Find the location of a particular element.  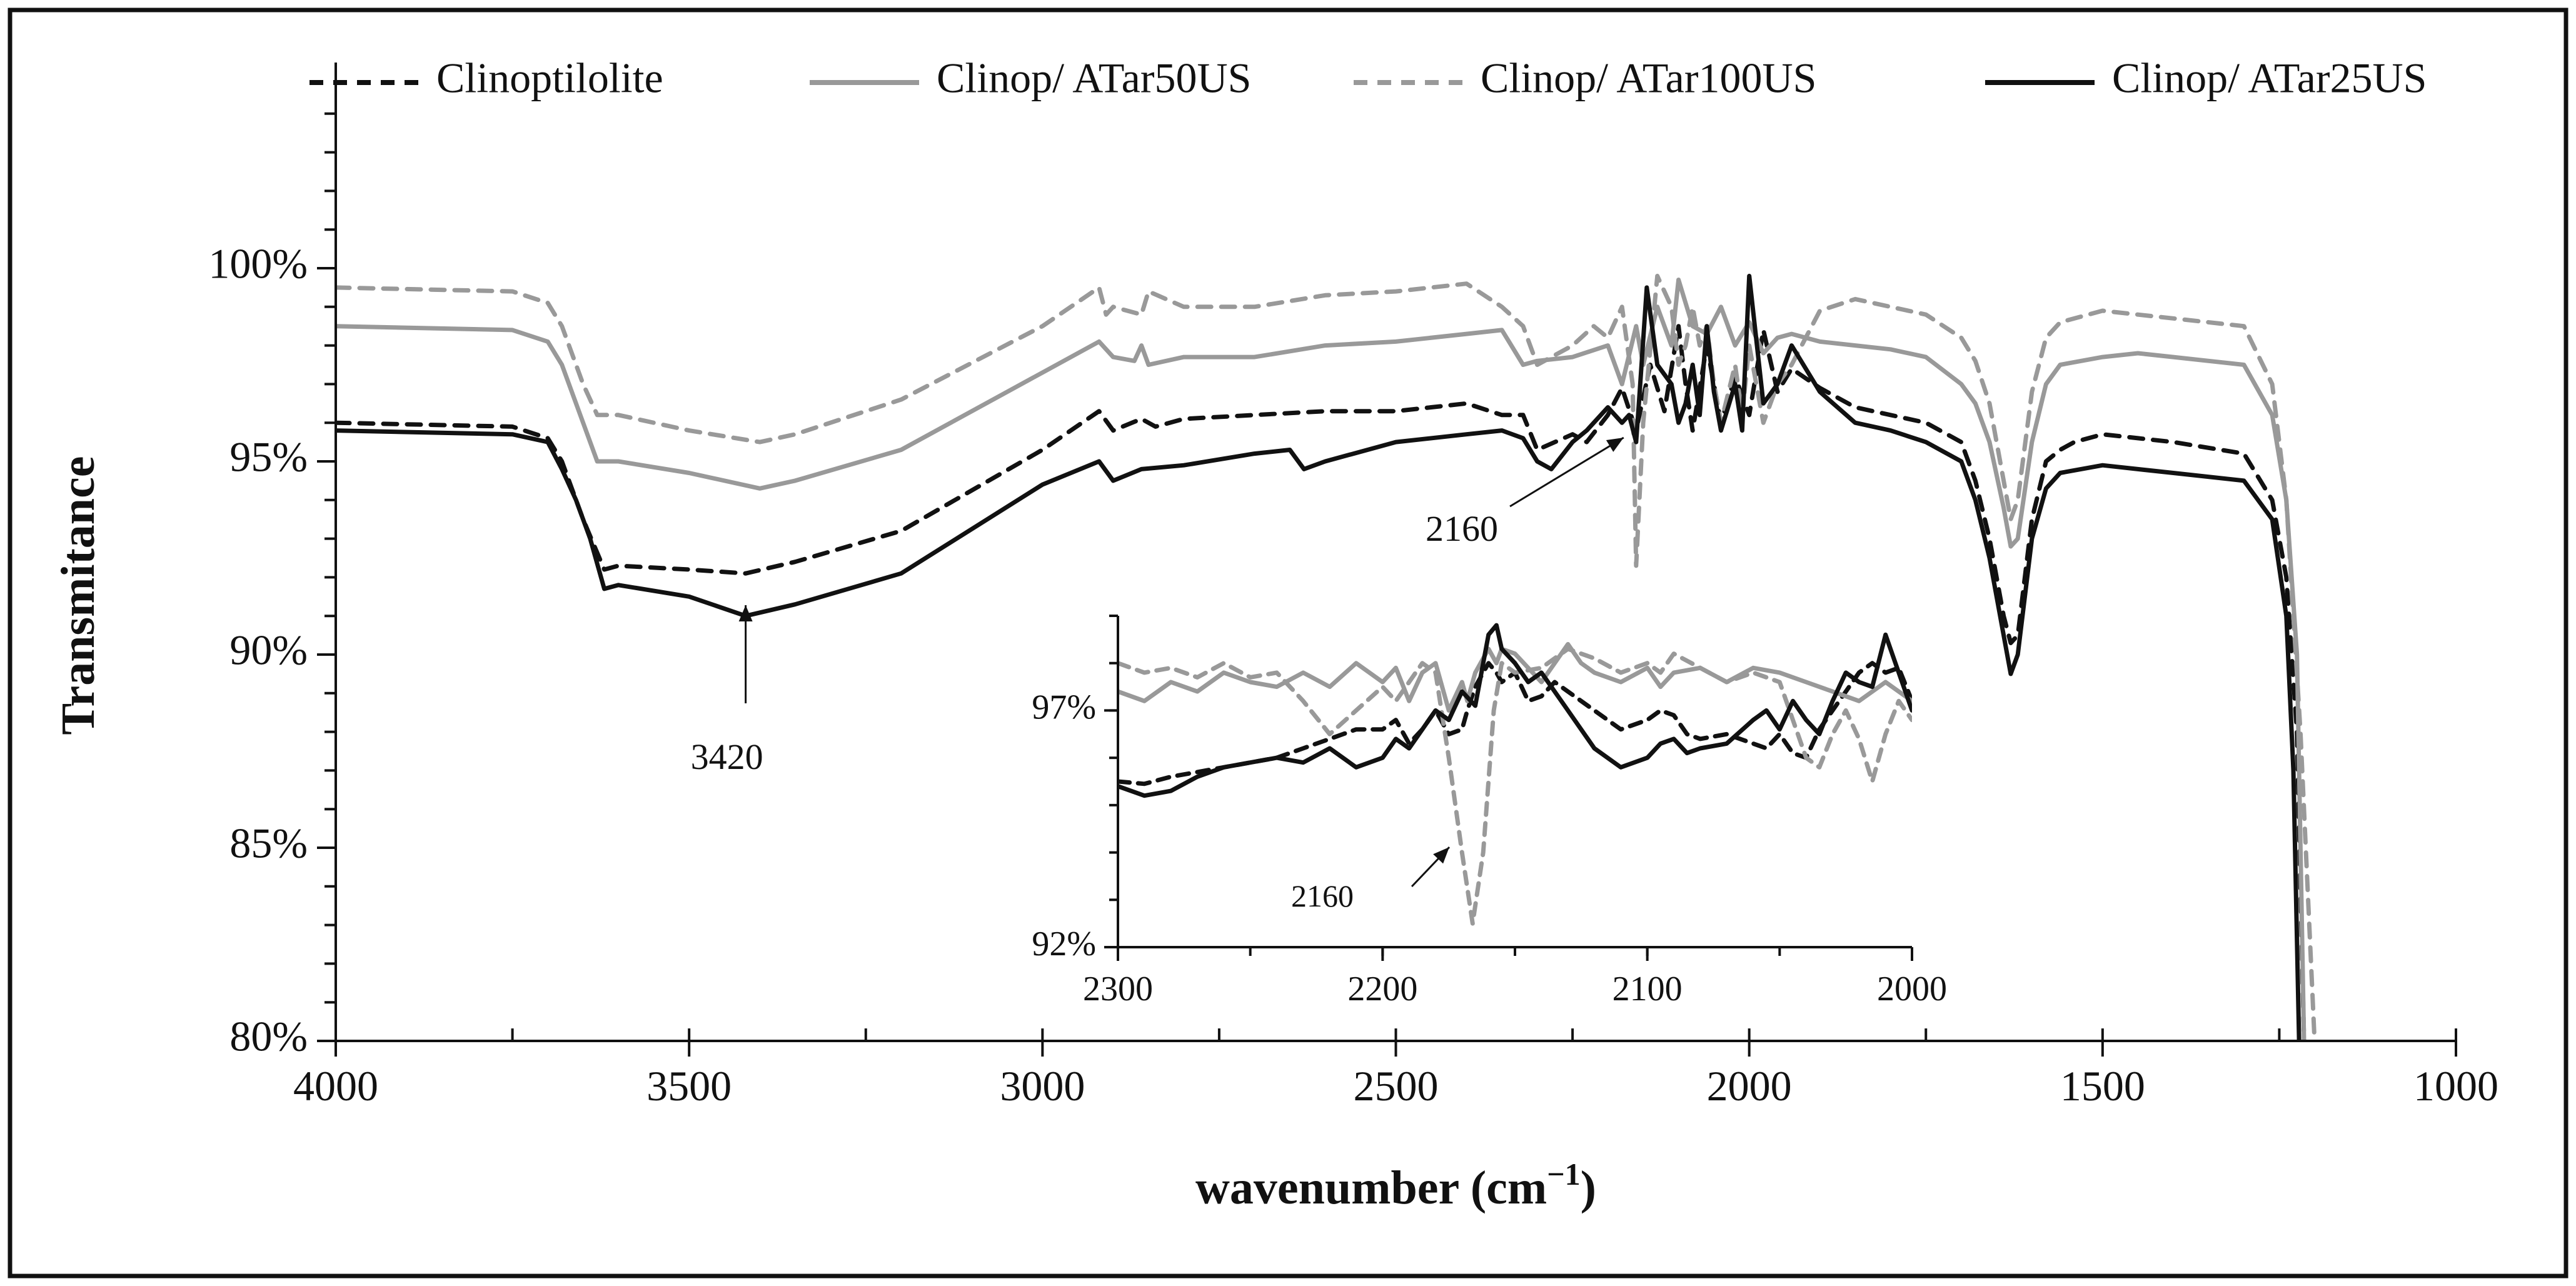

inset-y-tick-label: 92% is located at coordinates (1064, 944).